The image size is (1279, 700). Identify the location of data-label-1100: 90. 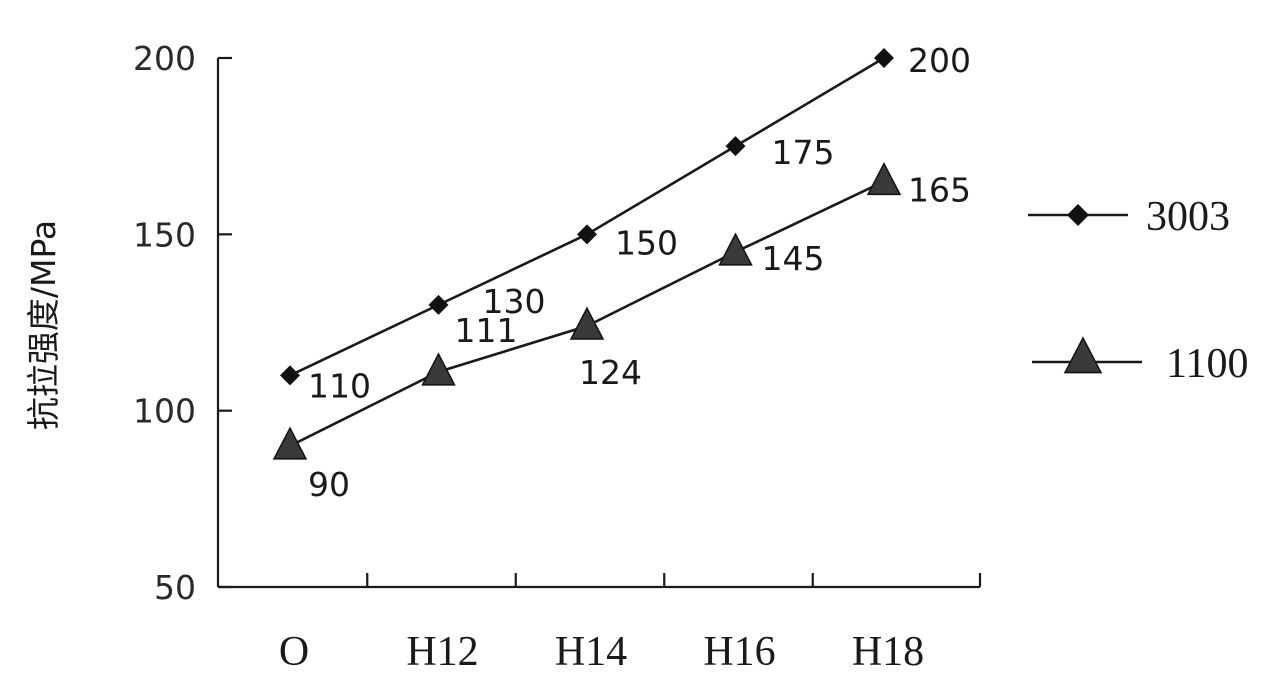
(329, 484).